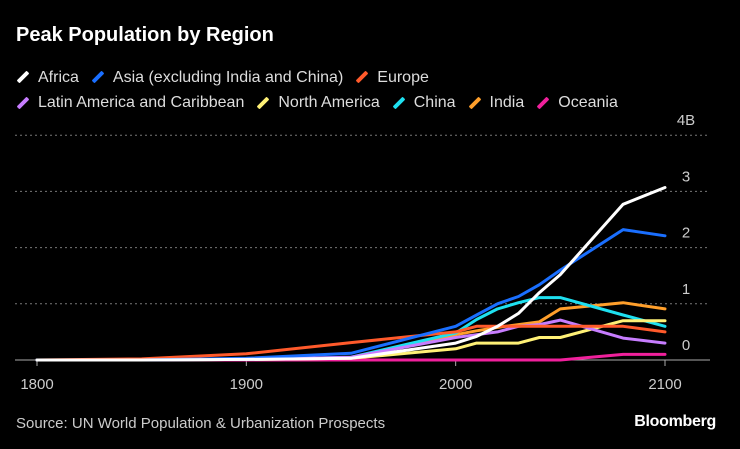 This screenshot has width=740, height=449. Describe the element at coordinates (36, 384) in the screenshot. I see `x-tick-label: 1800` at that location.